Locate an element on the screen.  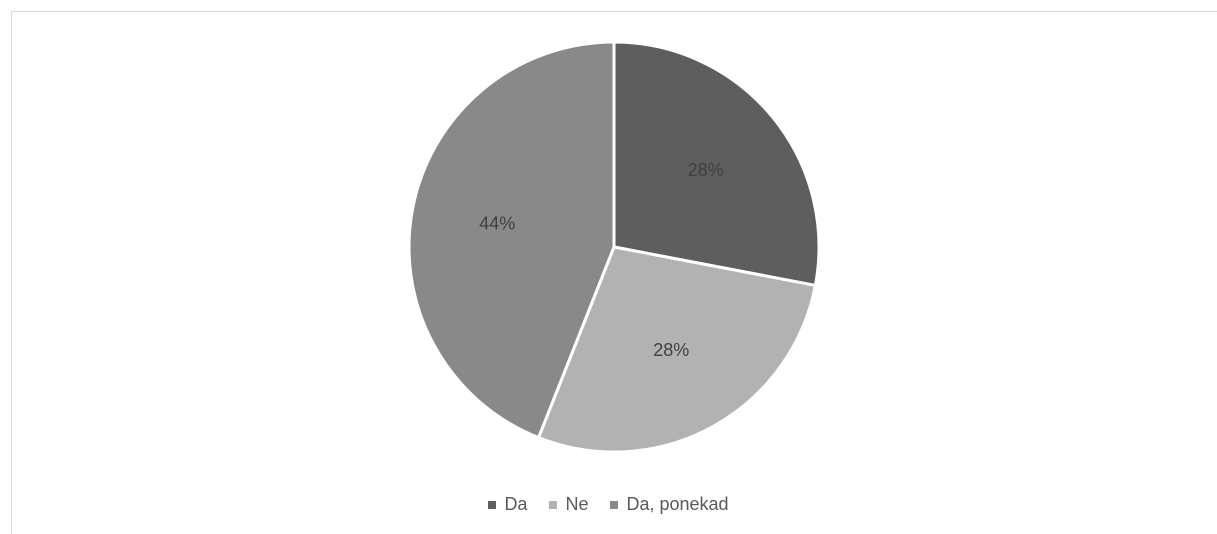
legend-swatch-da is located at coordinates (492, 504).